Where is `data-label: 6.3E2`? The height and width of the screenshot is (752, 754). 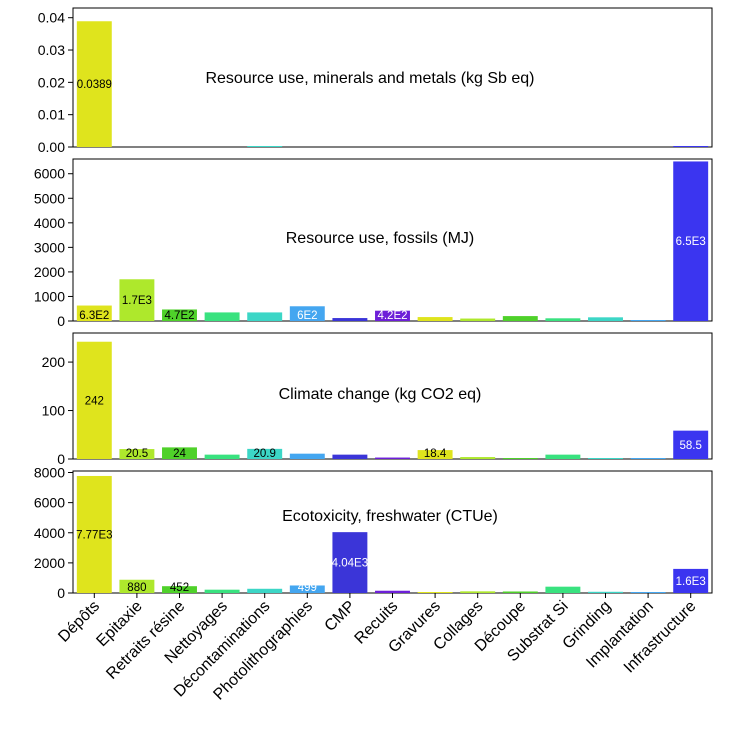 data-label: 6.3E2 is located at coordinates (94, 316).